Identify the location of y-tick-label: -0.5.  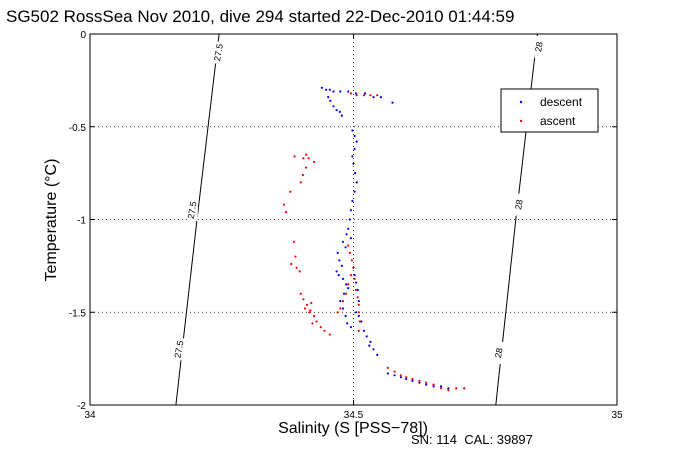
(78, 128).